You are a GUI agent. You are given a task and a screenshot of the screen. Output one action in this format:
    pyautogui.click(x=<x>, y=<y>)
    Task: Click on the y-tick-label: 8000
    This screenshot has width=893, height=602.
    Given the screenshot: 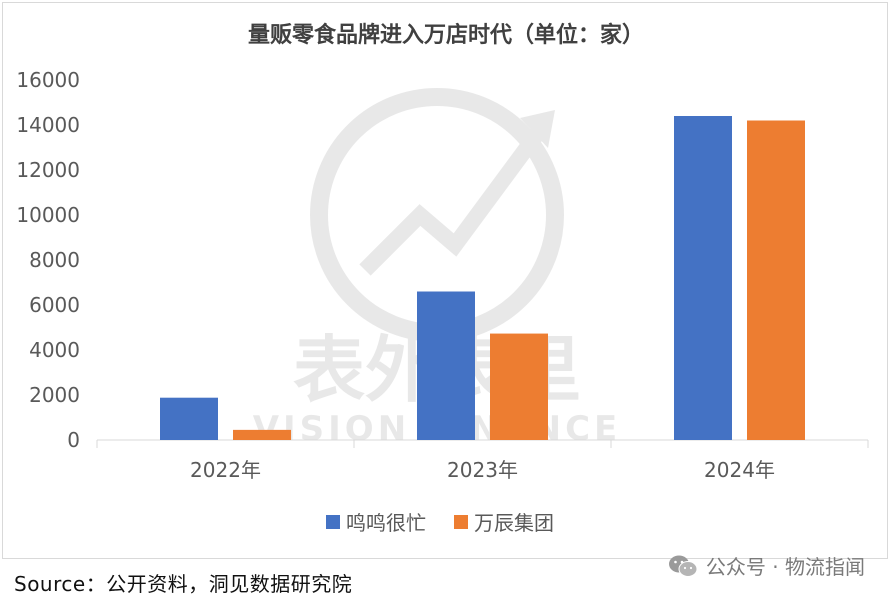 What is the action you would take?
    pyautogui.click(x=54, y=260)
    